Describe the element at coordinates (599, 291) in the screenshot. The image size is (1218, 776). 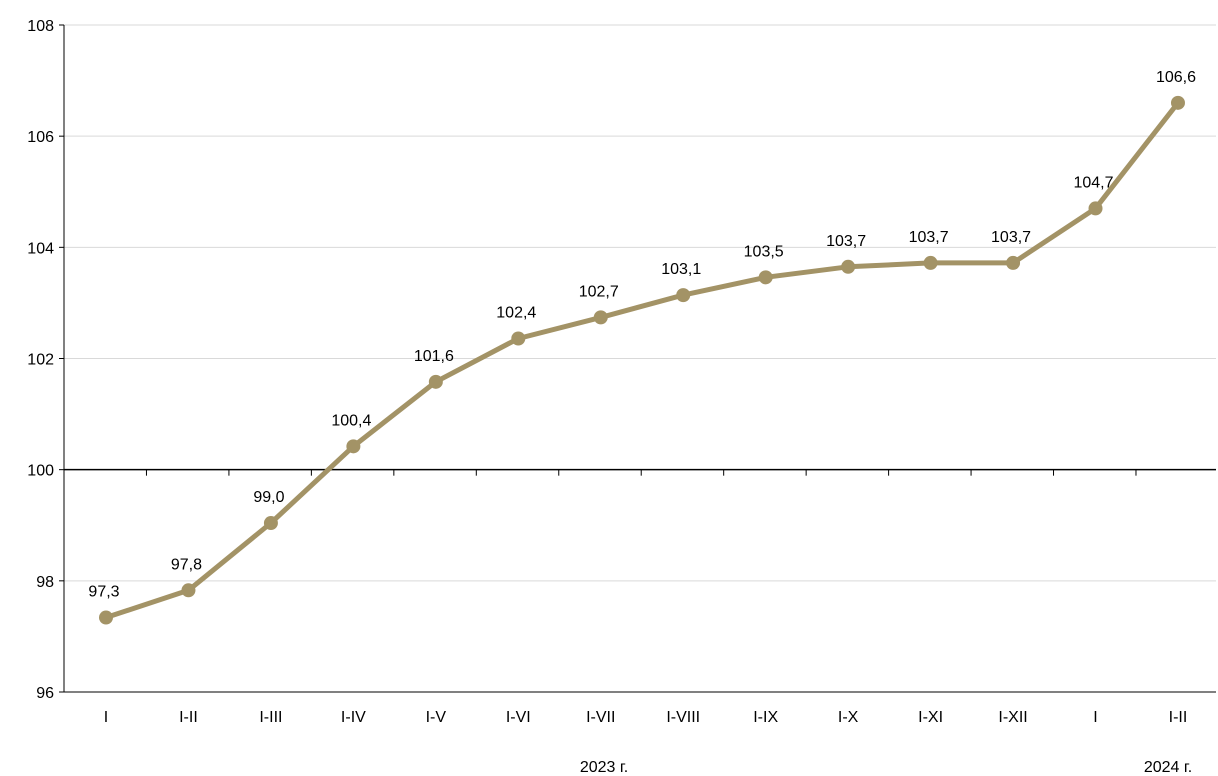
I see `data-label: 102,7` at that location.